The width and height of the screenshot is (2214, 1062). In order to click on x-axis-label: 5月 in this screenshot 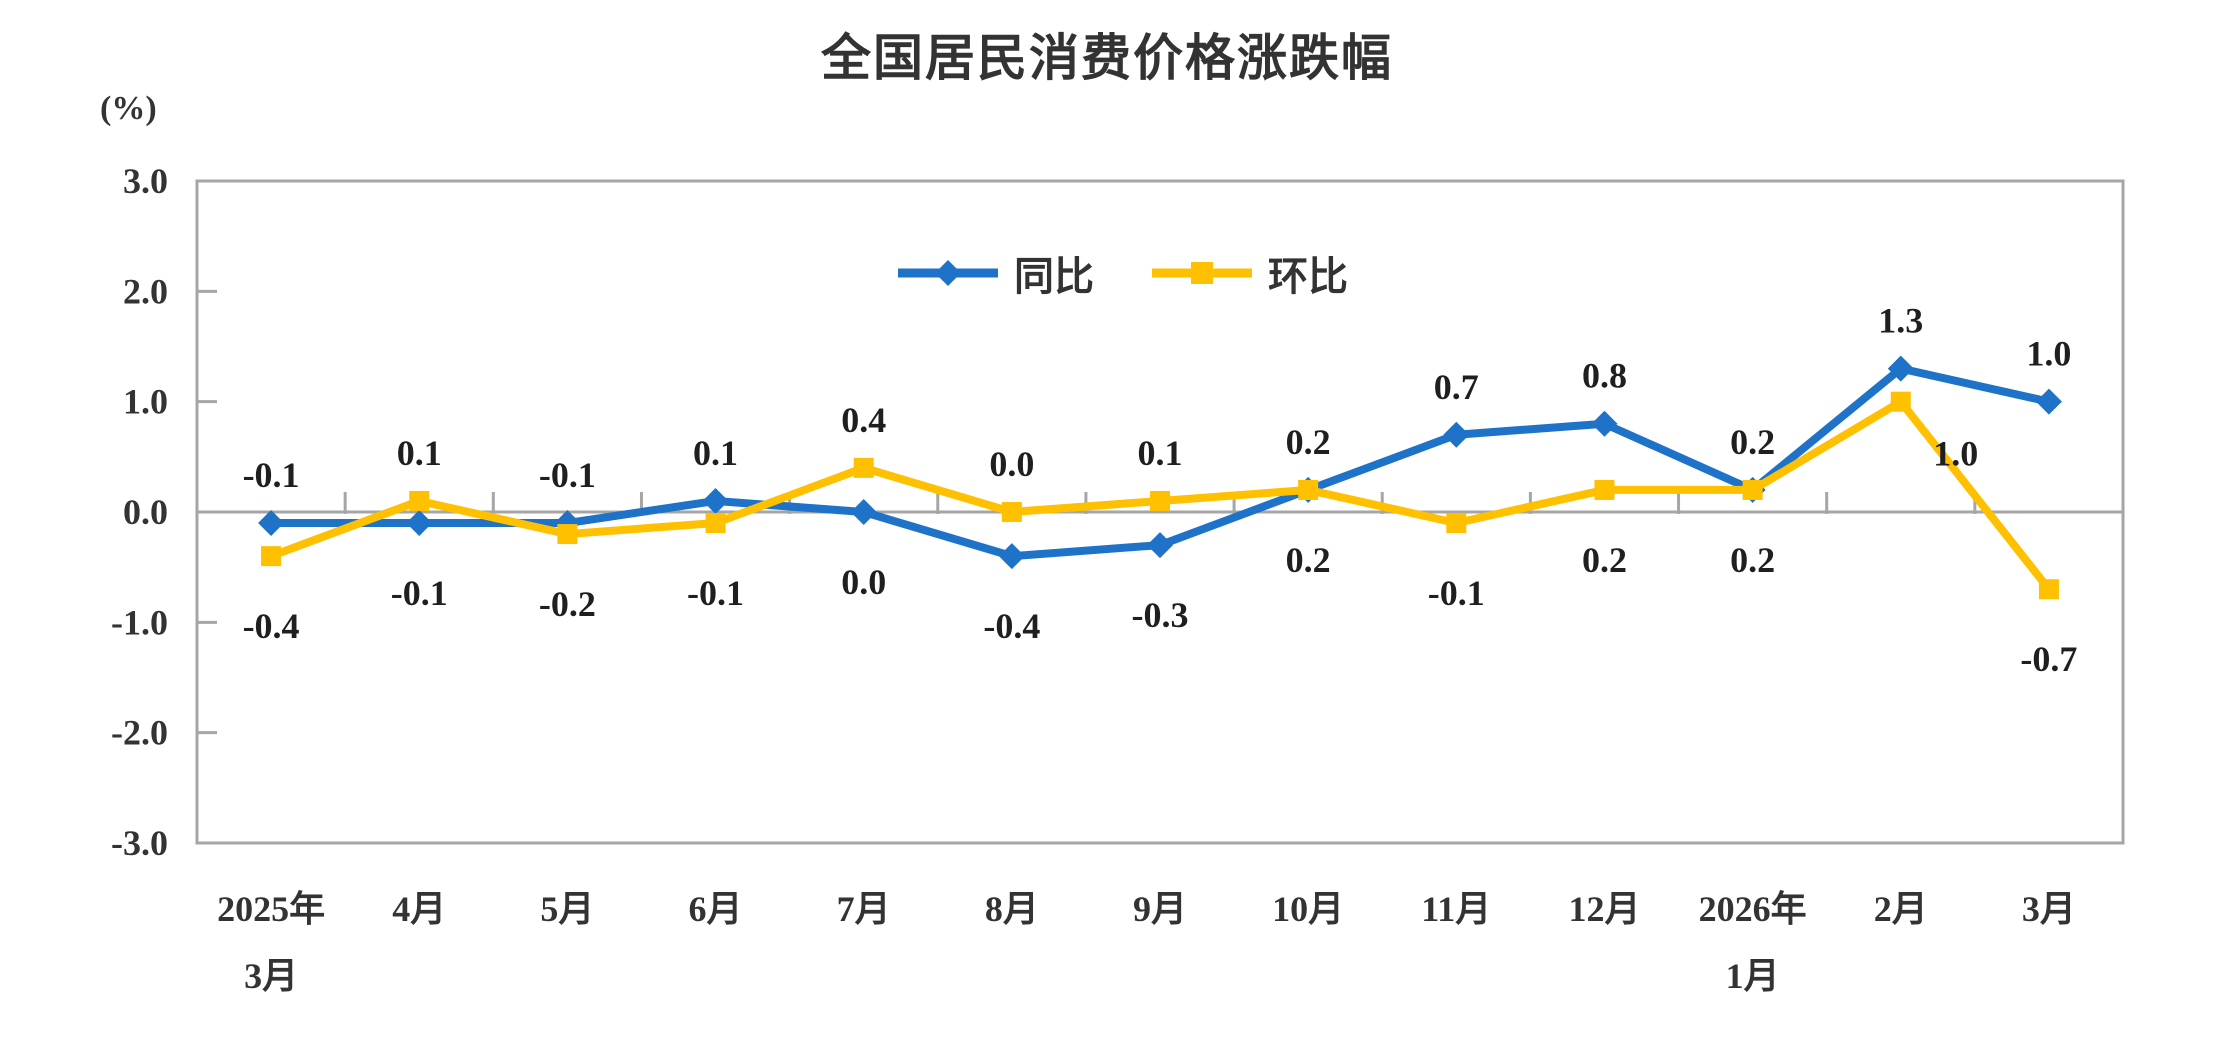, I will do `click(567, 909)`.